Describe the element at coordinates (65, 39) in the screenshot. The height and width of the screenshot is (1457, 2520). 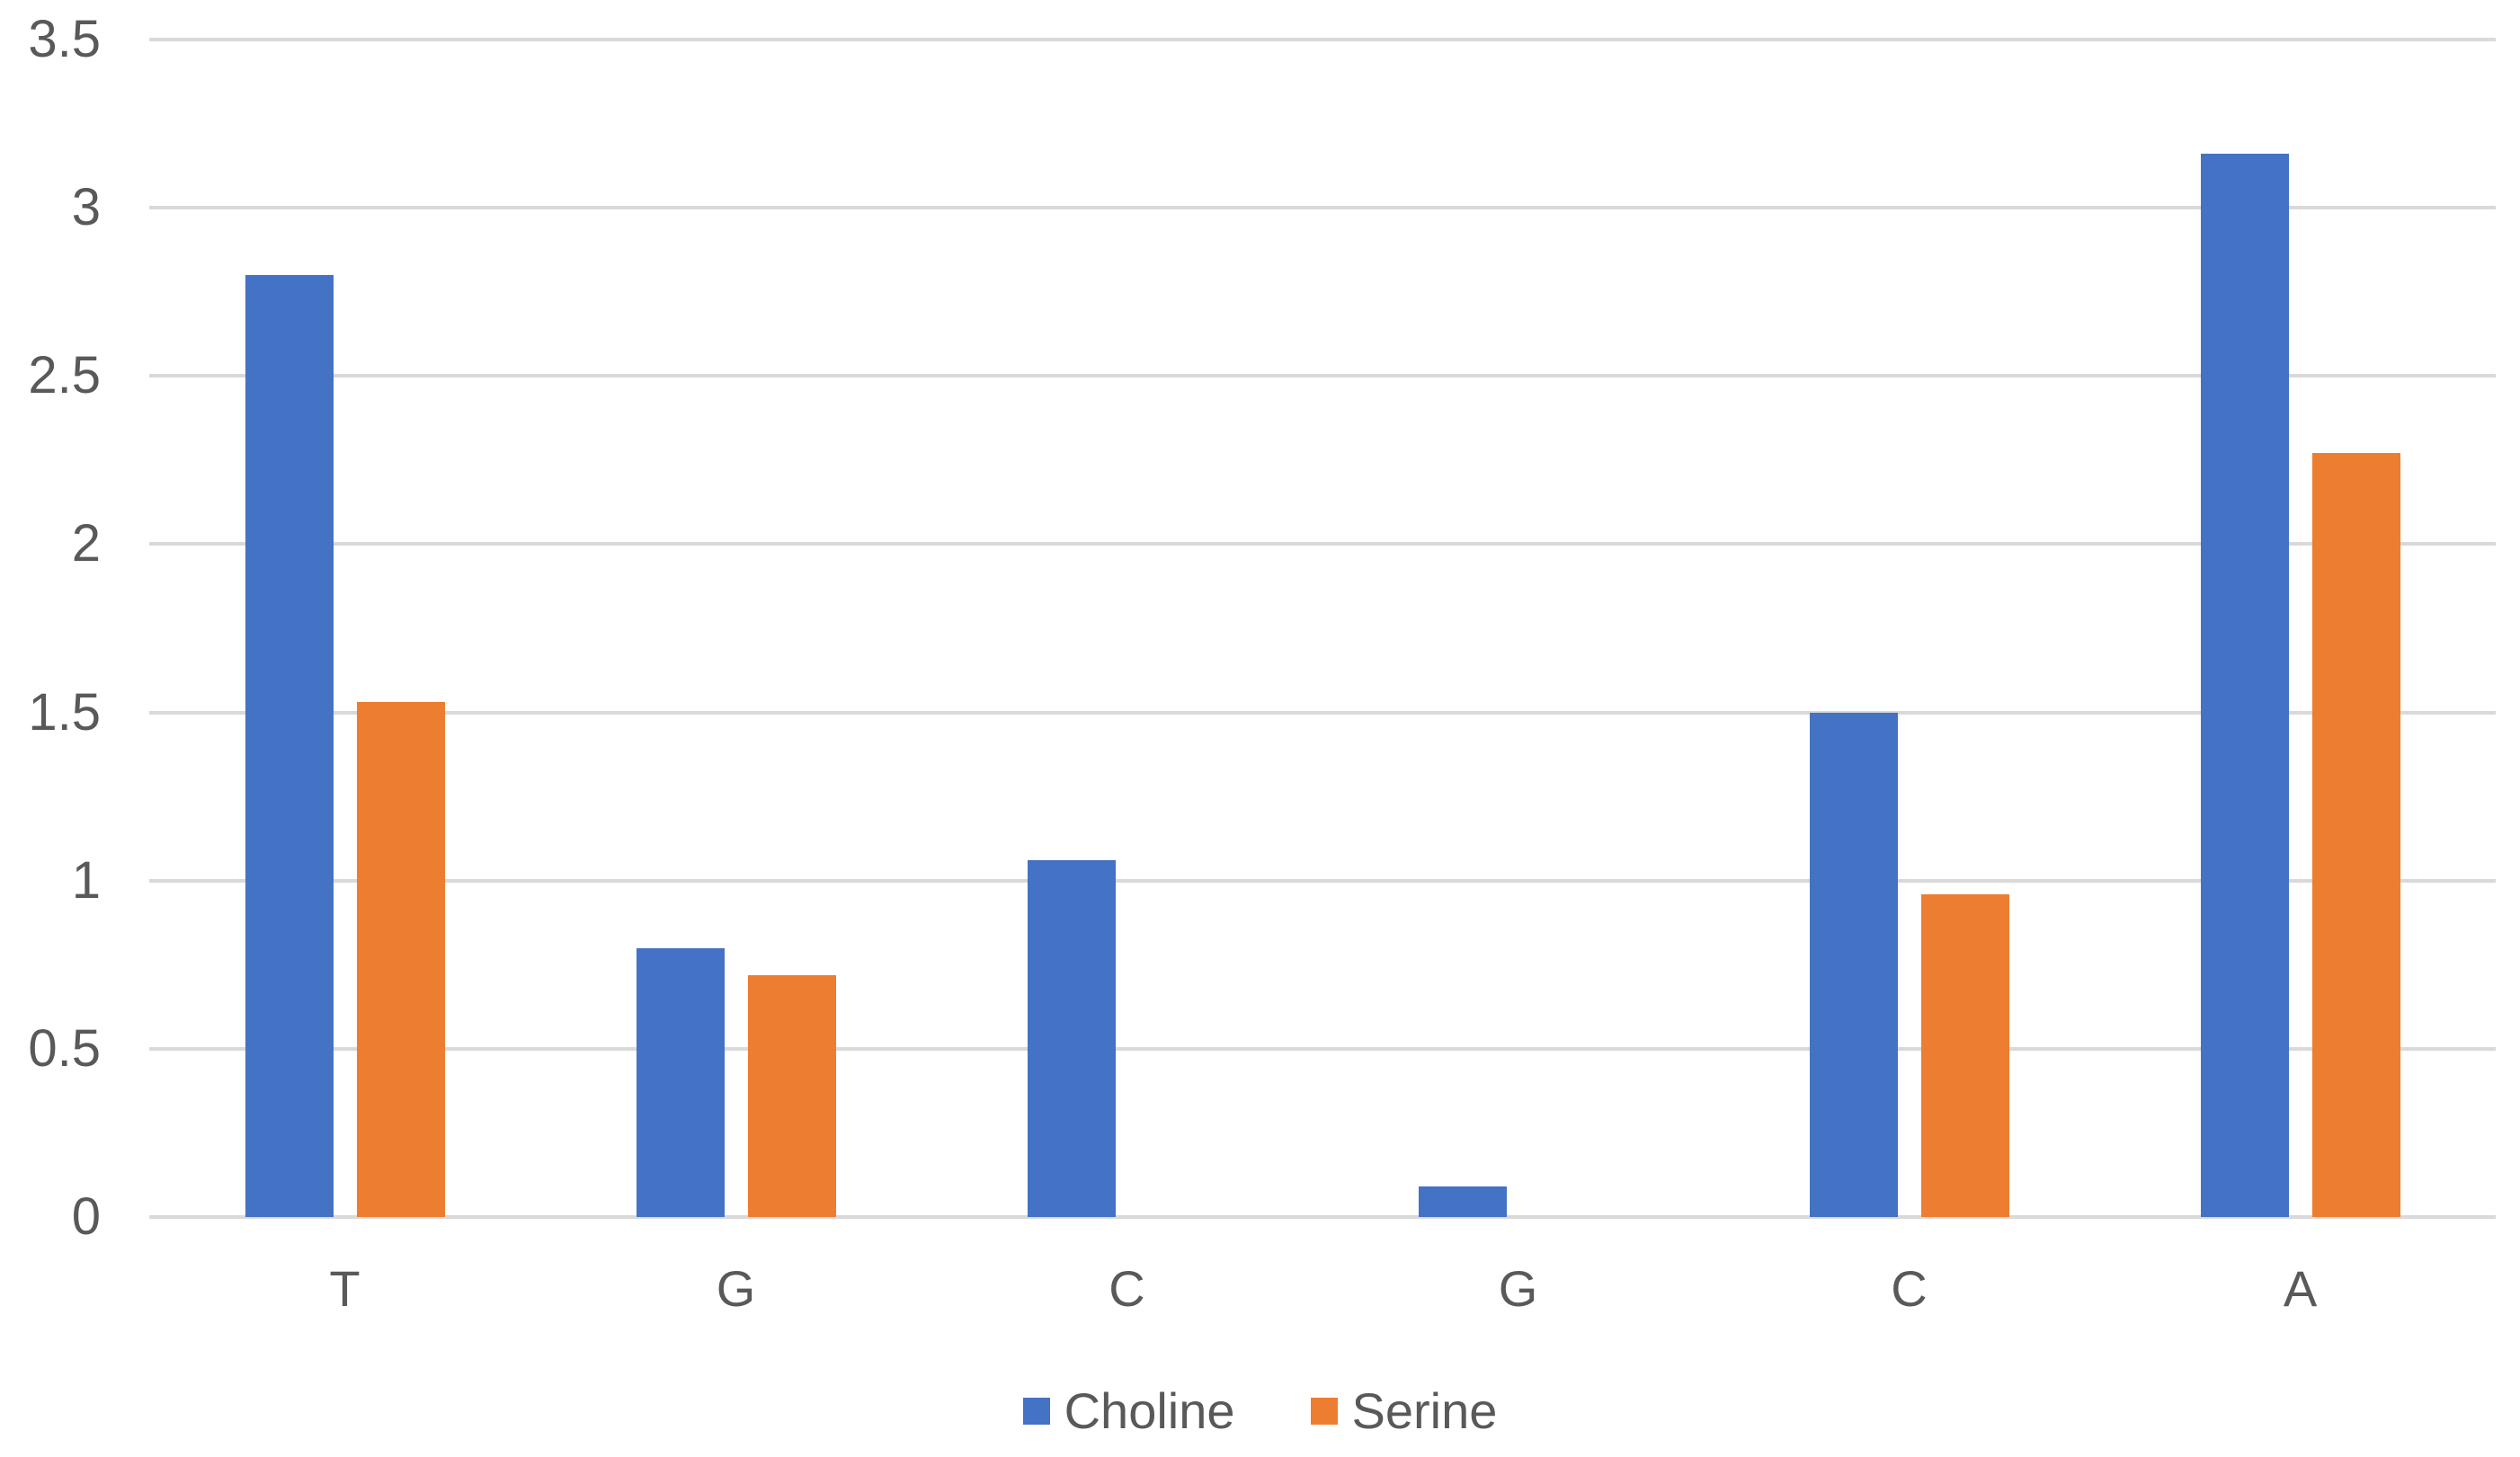
I see `y-axis-tick-label: 3.5` at that location.